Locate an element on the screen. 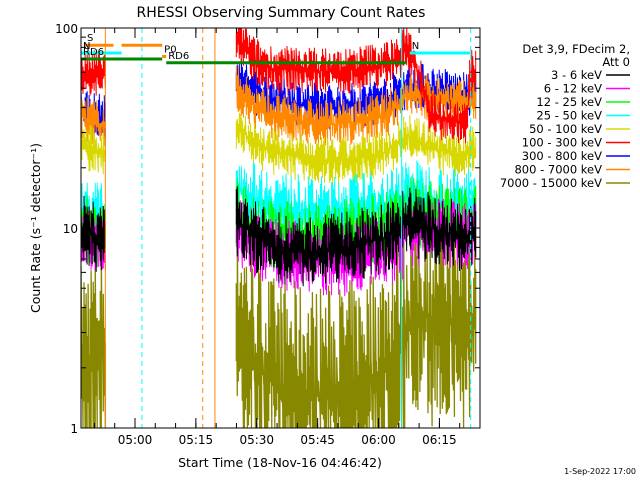 The height and width of the screenshot is (480, 640). y-axis-label: Count Rate (s⁻¹ detector⁻¹) is located at coordinates (35, 228).